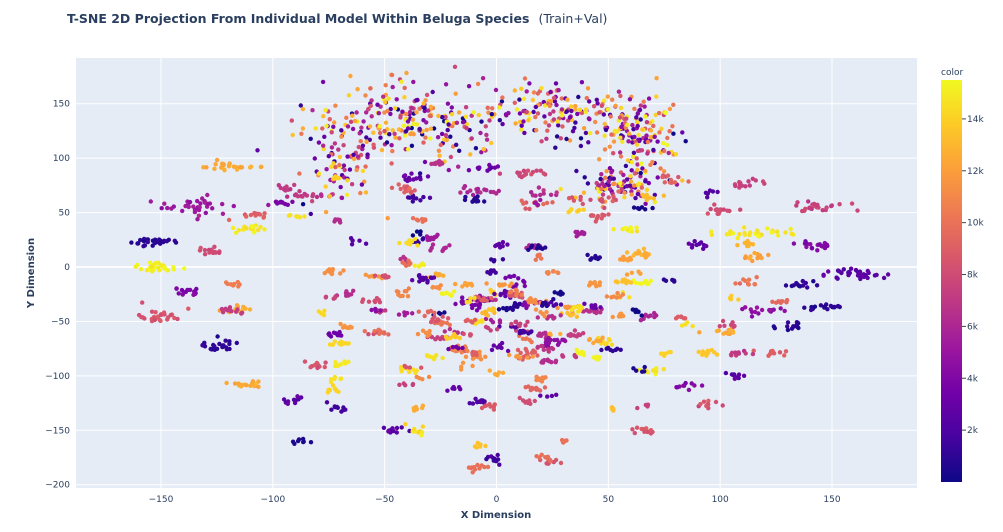 The height and width of the screenshot is (532, 1003). Describe the element at coordinates (384, 500) in the screenshot. I see `x-tick-label: −50` at that location.